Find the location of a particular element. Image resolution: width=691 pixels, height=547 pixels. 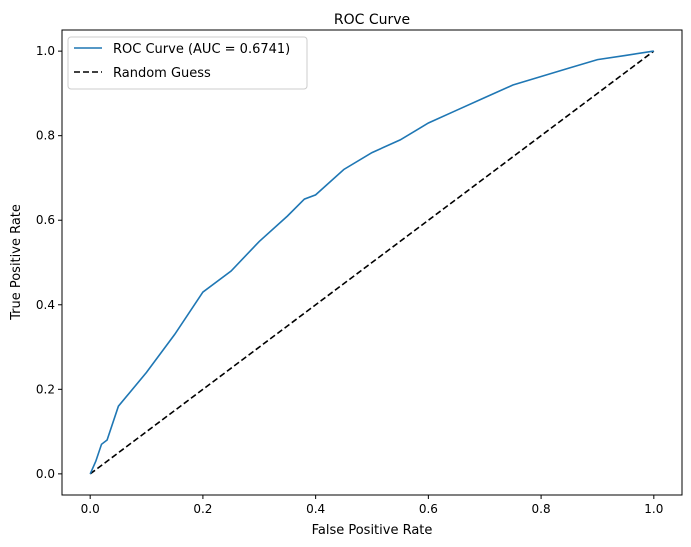

y-tick-label: 0.4 is located at coordinates (45, 305).